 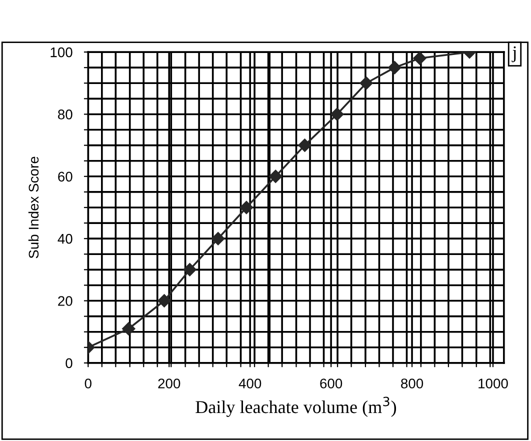 I want to click on x-tick-label: 0, so click(x=88, y=383).